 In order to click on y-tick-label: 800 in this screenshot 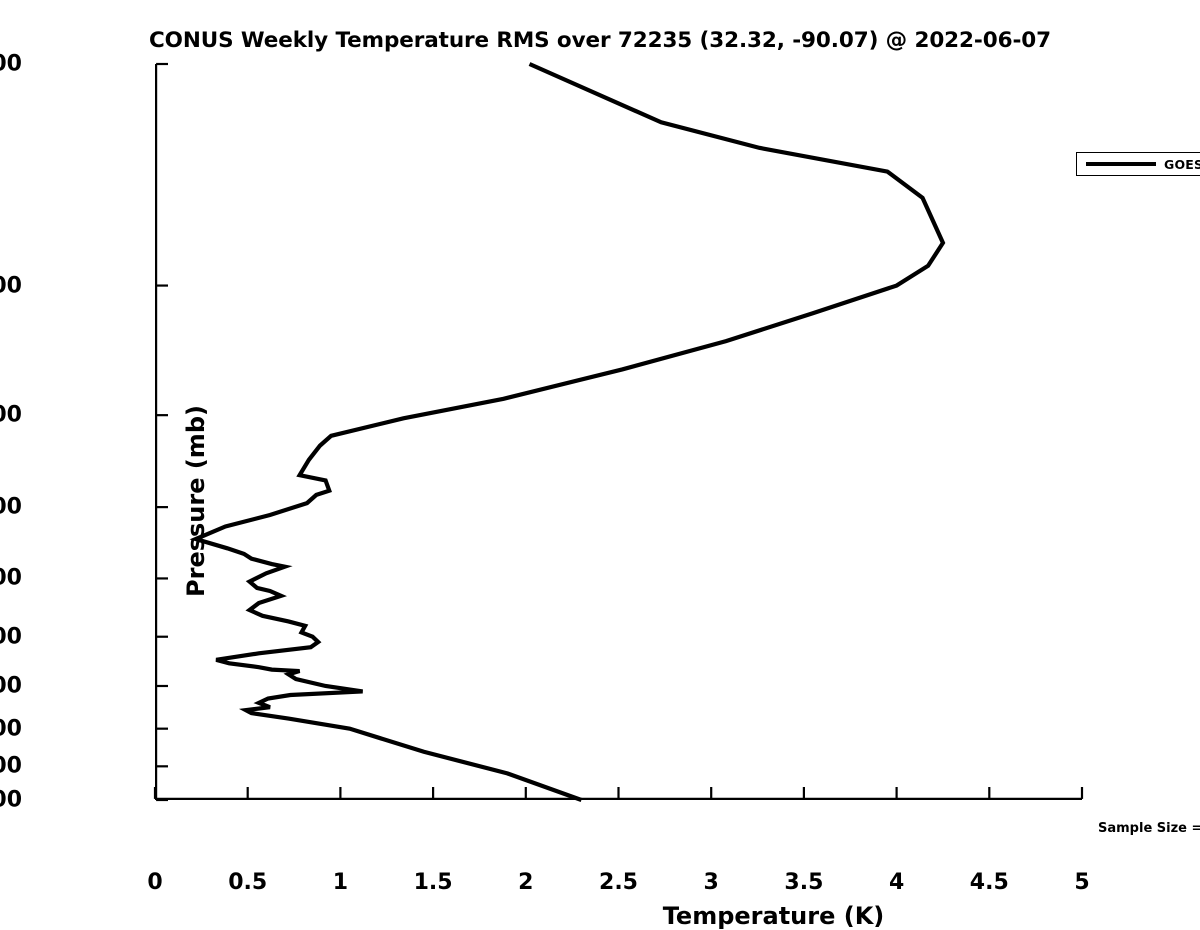, I will do `click(11, 729)`.